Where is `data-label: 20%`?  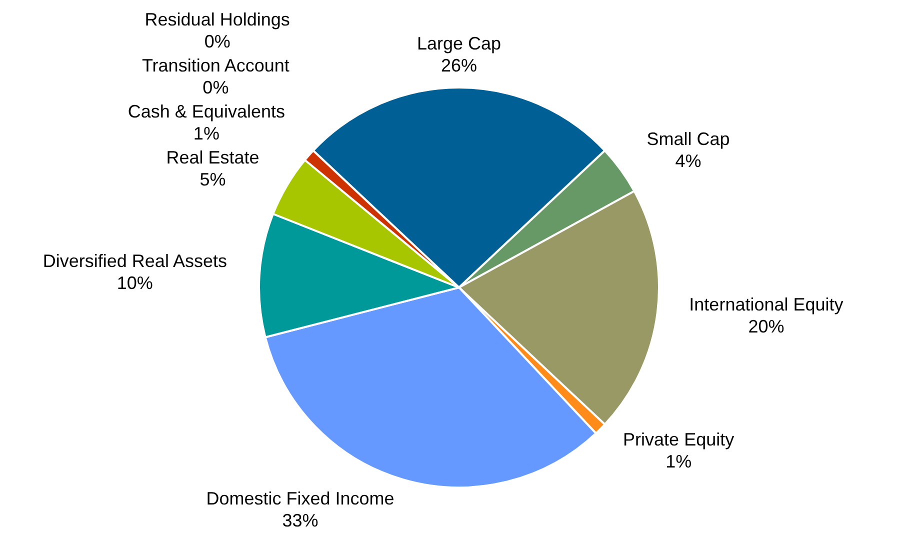
data-label: 20% is located at coordinates (766, 326).